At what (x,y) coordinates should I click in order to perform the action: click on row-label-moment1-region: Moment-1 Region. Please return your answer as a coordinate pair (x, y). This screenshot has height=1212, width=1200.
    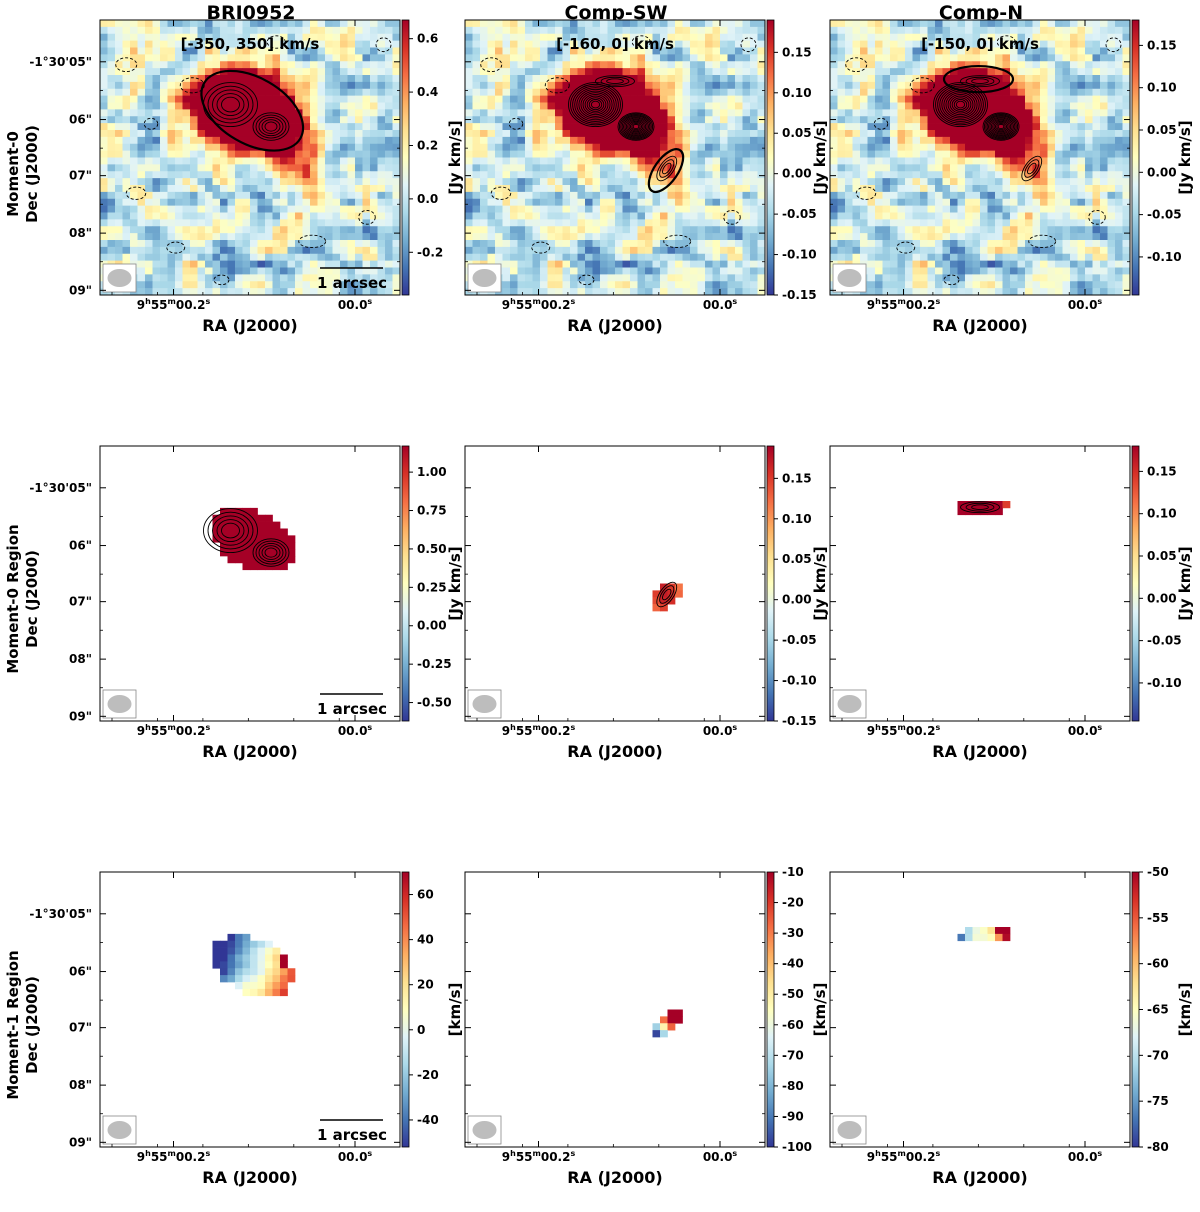
    Looking at the image, I should click on (13, 1024).